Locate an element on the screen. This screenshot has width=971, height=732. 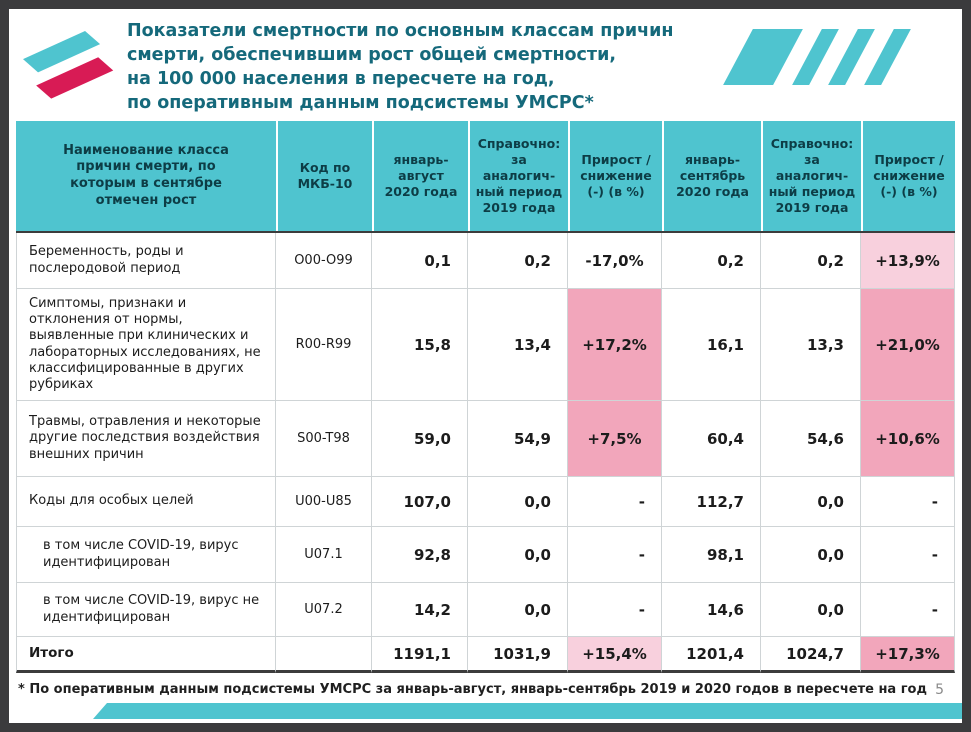
growth-cell: +10,6% is located at coordinates (908, 439).